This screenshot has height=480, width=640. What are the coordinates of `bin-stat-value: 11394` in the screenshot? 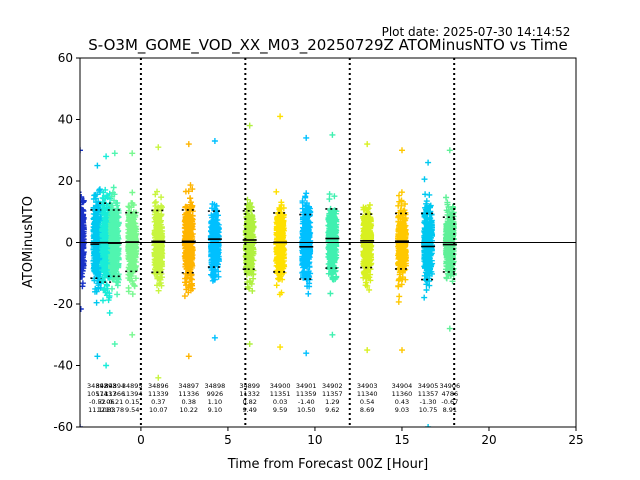 It's located at (132, 394).